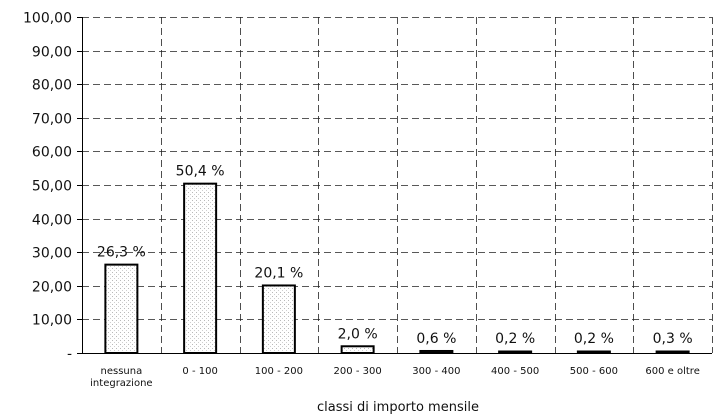 Image resolution: width=713 pixels, height=417 pixels. I want to click on x-tick-label: 400 - 500, so click(515, 371).